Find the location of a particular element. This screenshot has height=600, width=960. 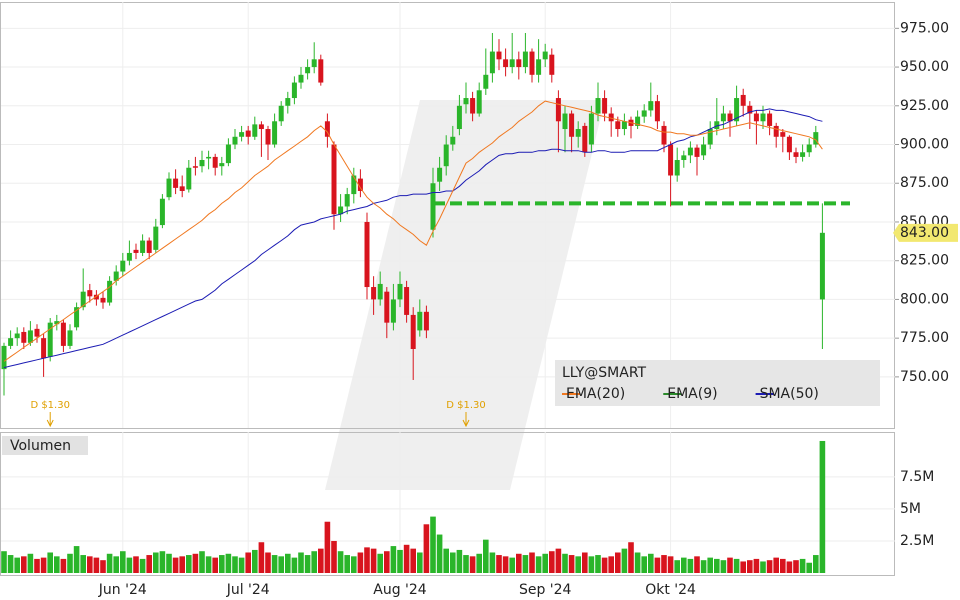

legend-label: SMA(50) is located at coordinates (789, 394).